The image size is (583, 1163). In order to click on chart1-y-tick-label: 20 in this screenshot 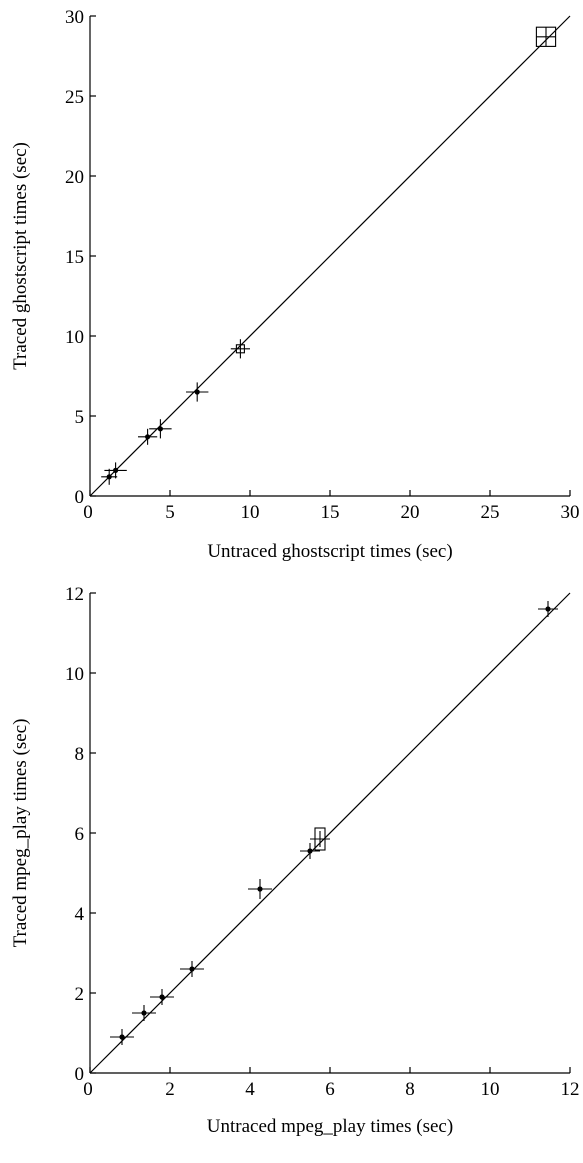, I will do `click(74, 177)`.